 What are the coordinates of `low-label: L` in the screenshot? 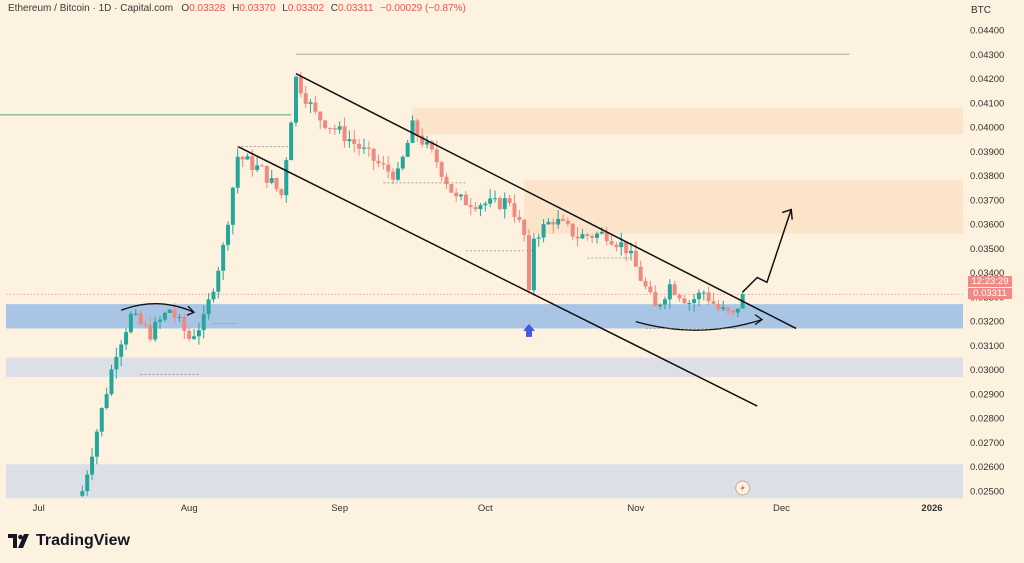 It's located at (285, 8).